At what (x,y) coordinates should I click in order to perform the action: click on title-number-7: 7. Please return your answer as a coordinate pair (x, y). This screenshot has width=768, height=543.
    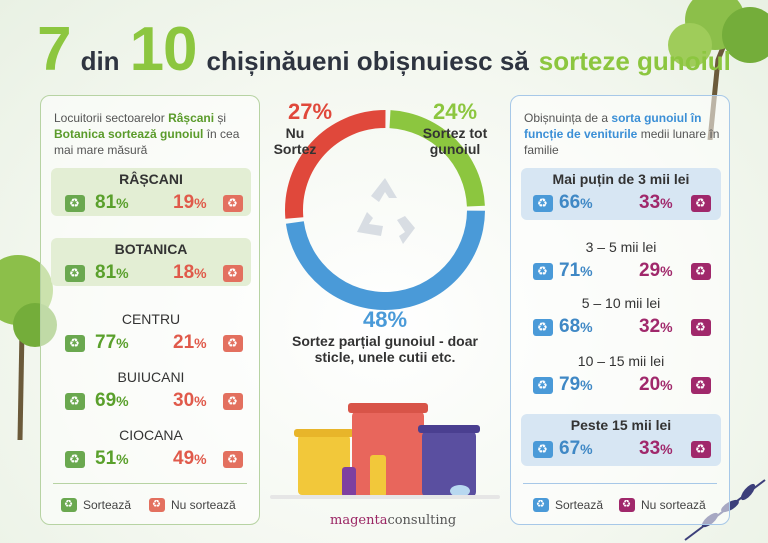
    Looking at the image, I should click on (54, 49).